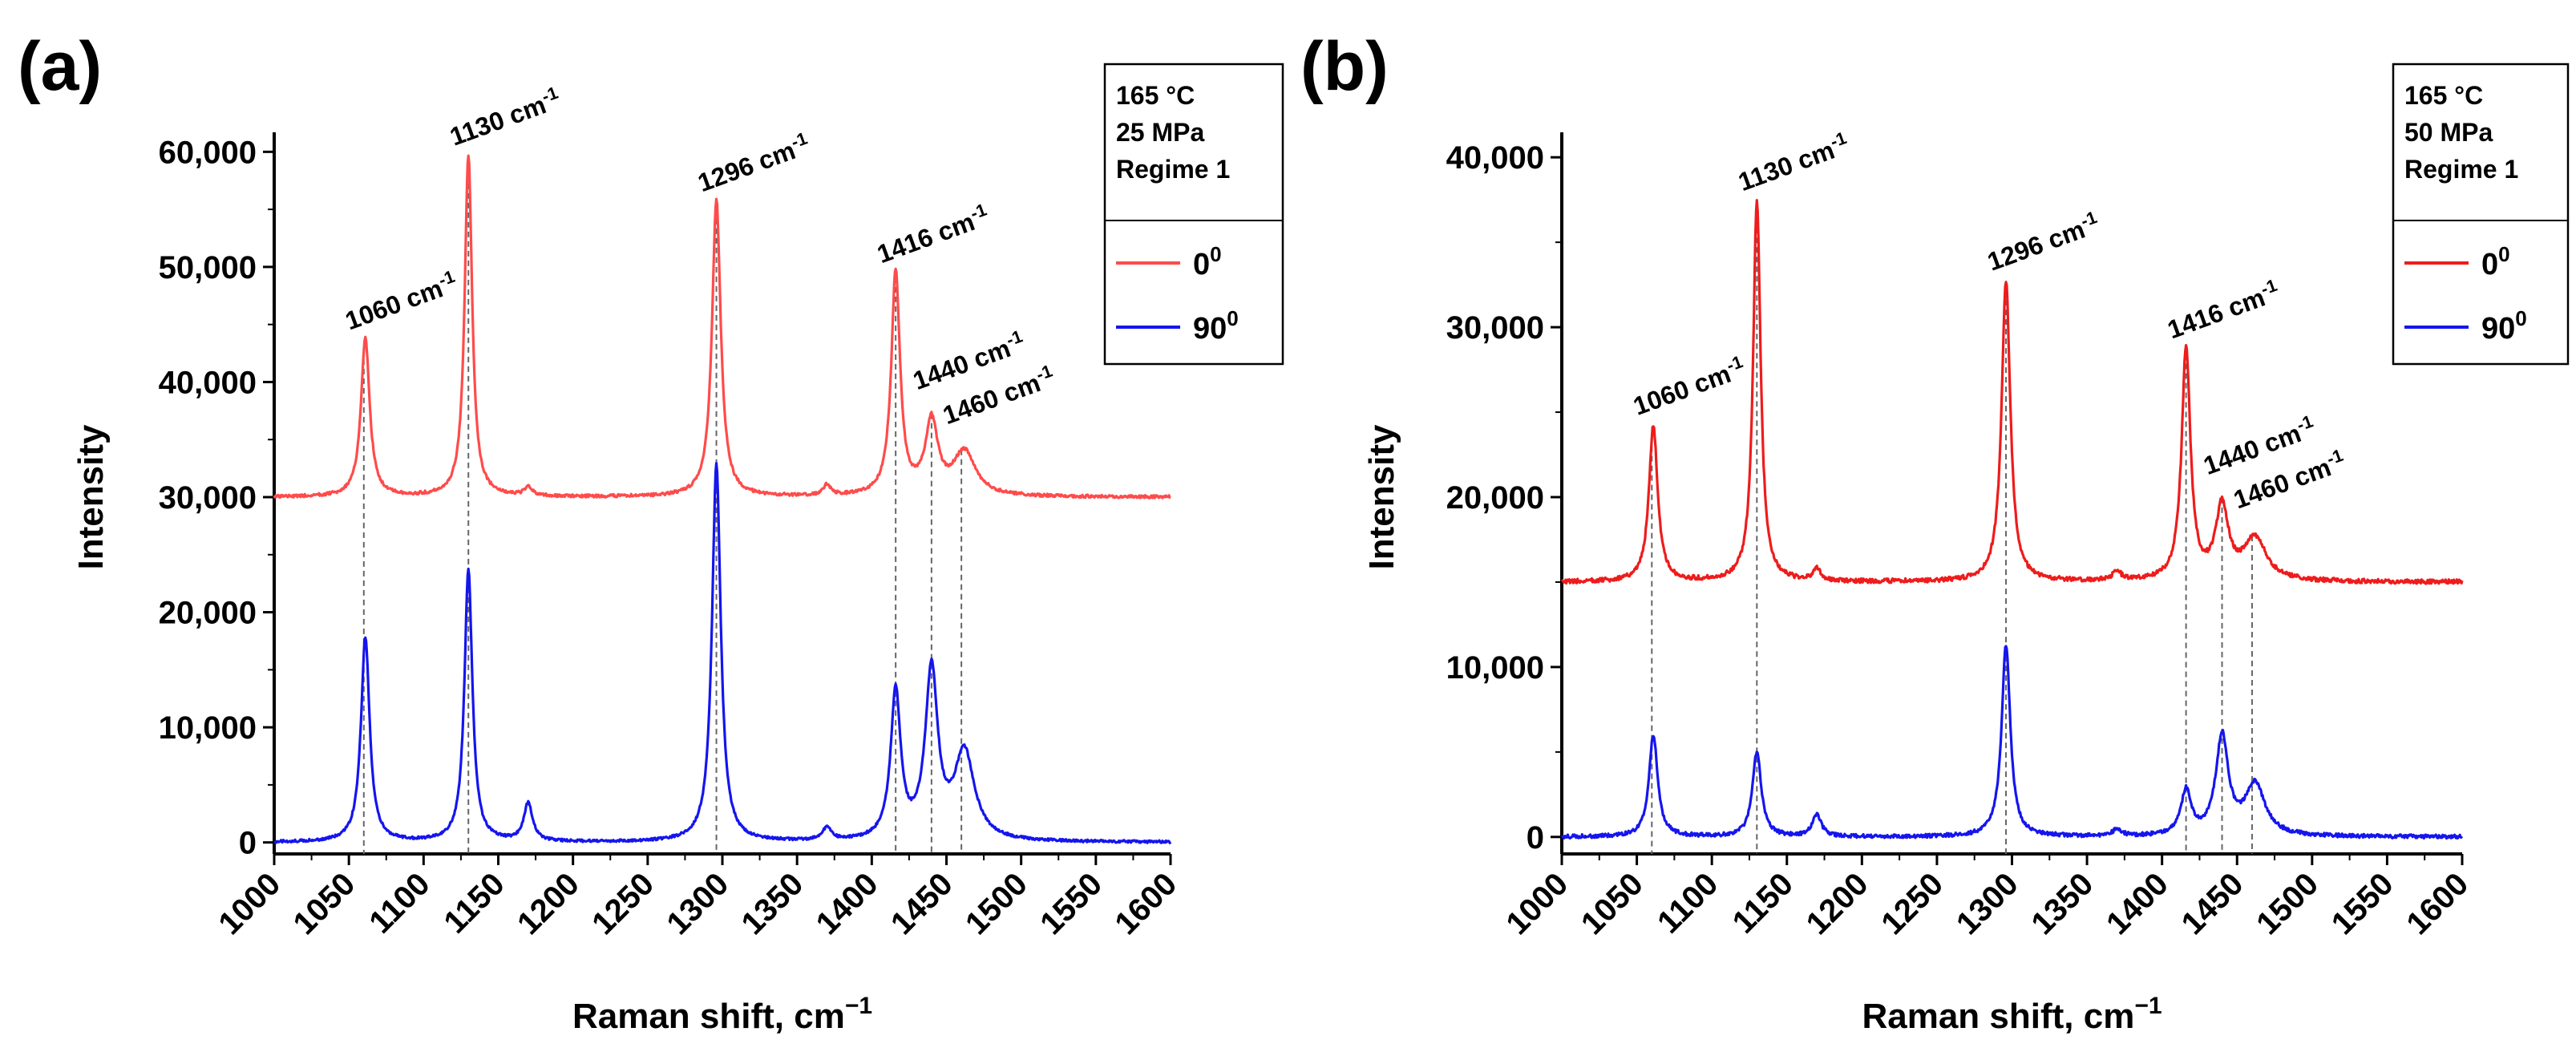 This screenshot has width=2576, height=1060. I want to click on y-tick-label: 50,000, so click(208, 267).